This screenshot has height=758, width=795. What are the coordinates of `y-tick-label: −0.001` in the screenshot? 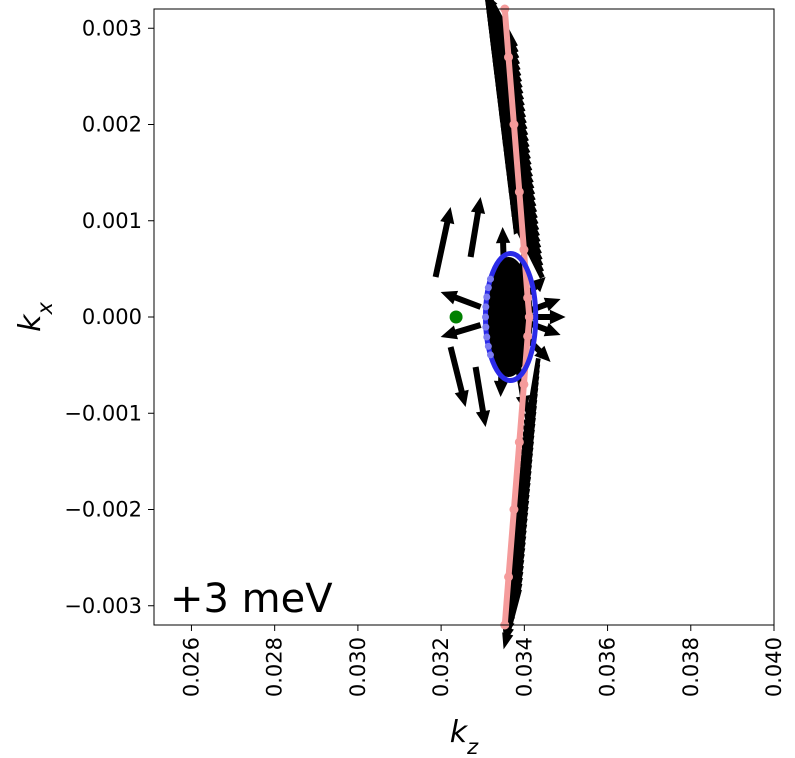 It's located at (103, 413).